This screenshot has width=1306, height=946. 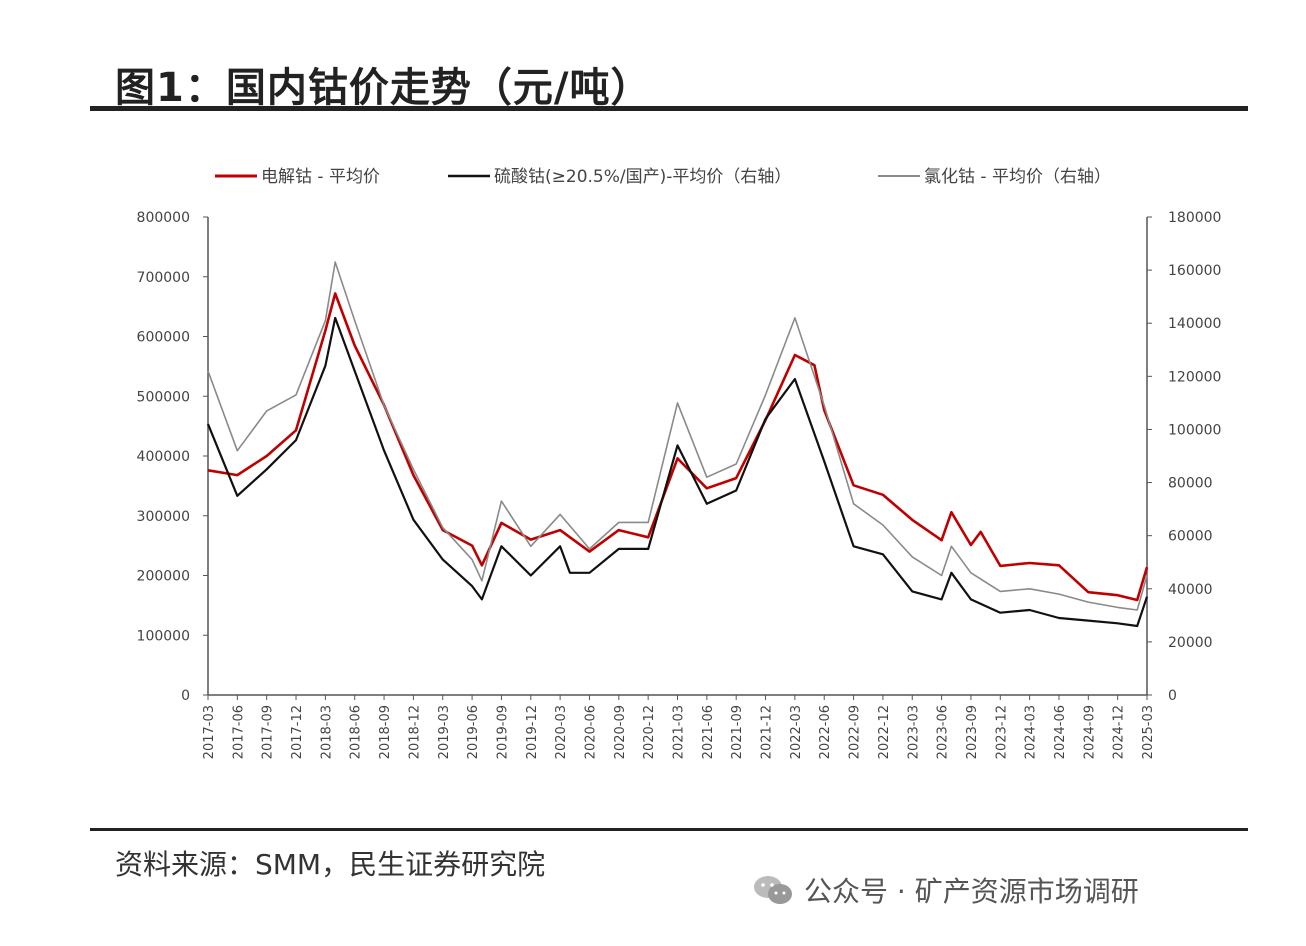 What do you see at coordinates (1060, 732) in the screenshot?
I see `x-tick-label: 2024-06` at bounding box center [1060, 732].